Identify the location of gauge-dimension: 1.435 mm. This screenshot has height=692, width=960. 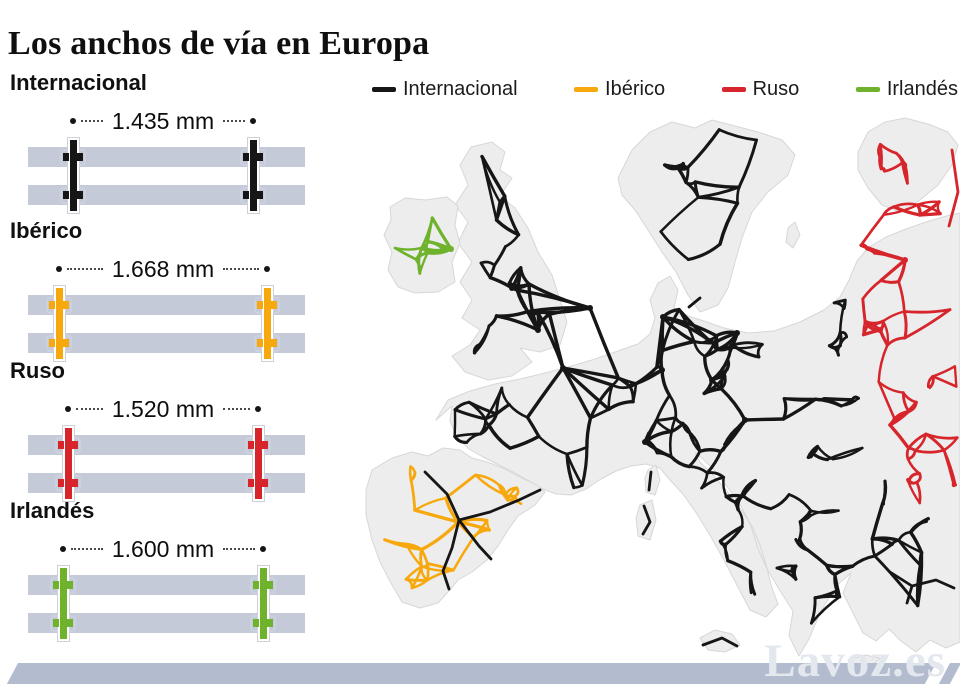
(163, 121).